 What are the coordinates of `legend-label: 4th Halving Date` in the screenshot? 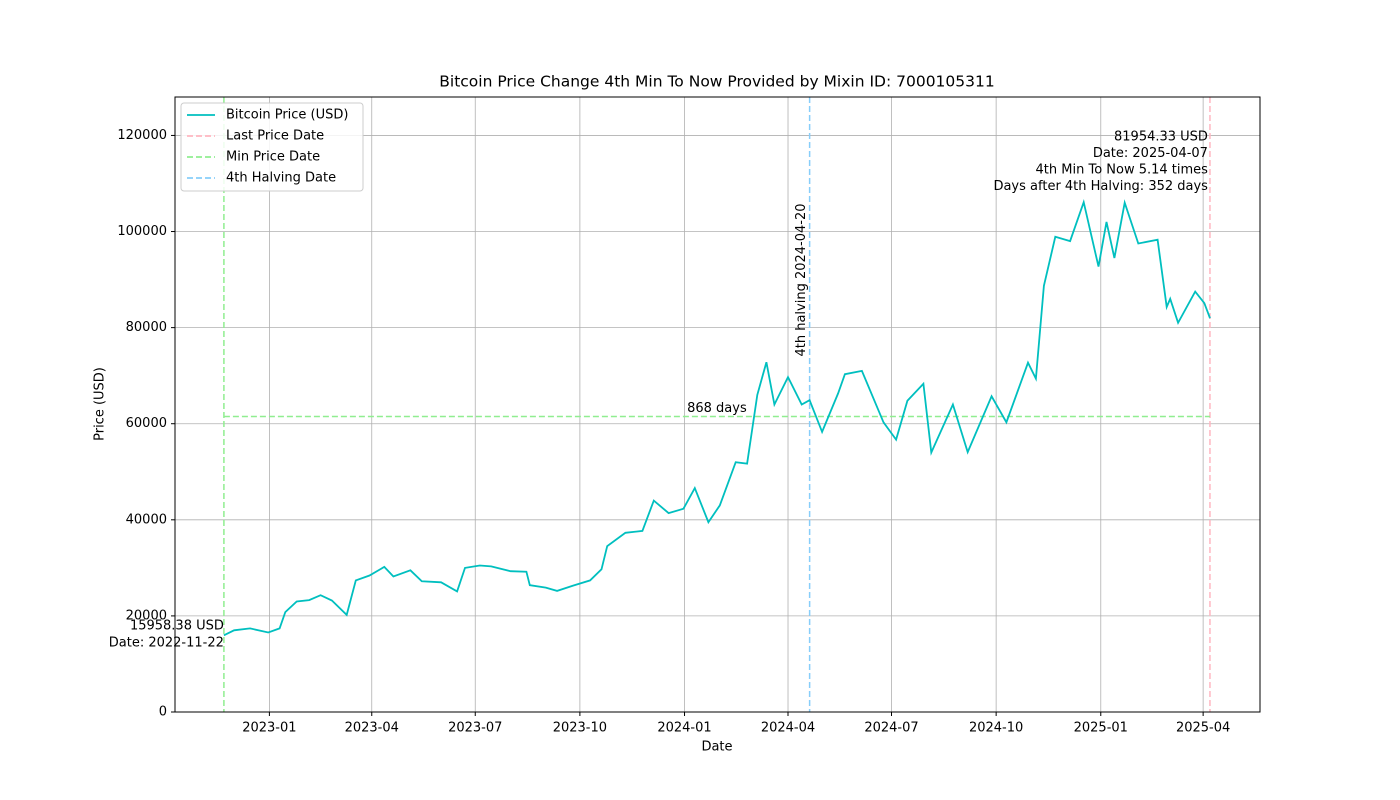 It's located at (281, 178).